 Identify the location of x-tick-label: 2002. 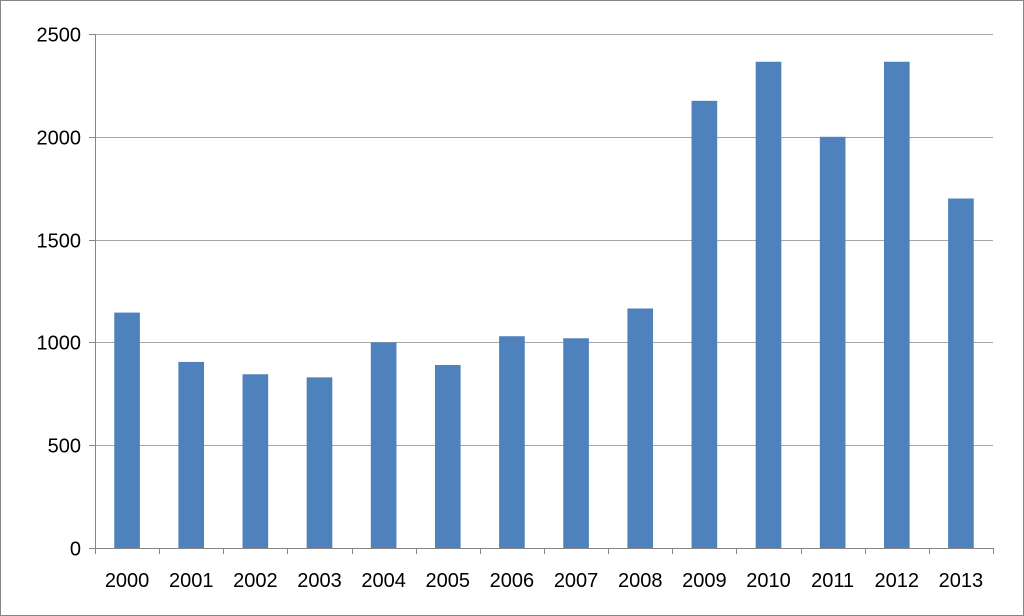
(255, 581).